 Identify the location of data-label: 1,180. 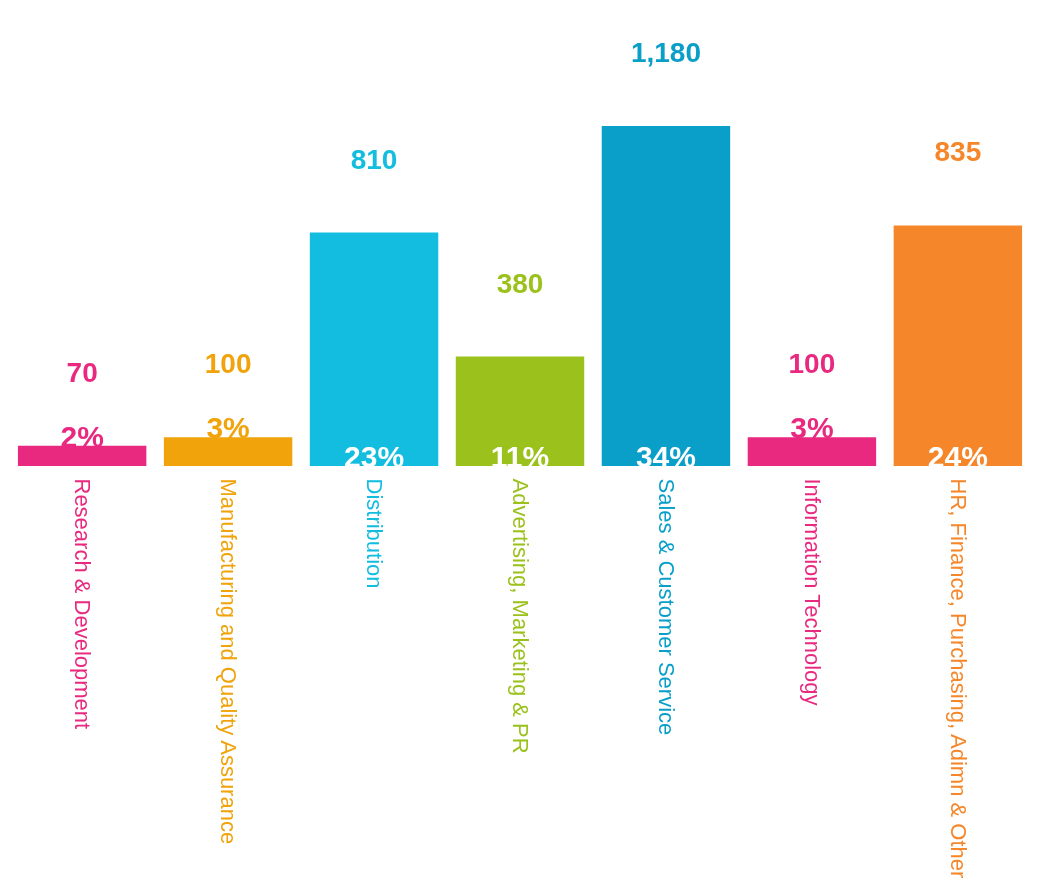
(665, 52).